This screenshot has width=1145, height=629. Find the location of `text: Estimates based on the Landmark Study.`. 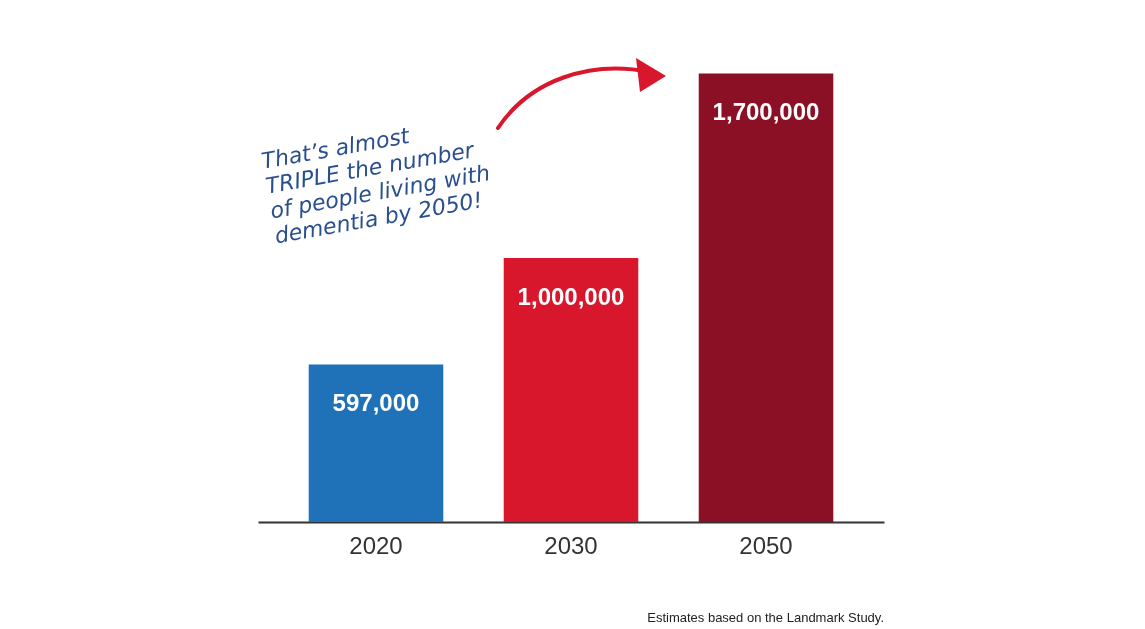

text: Estimates based on the Landmark Study. is located at coordinates (765, 617).